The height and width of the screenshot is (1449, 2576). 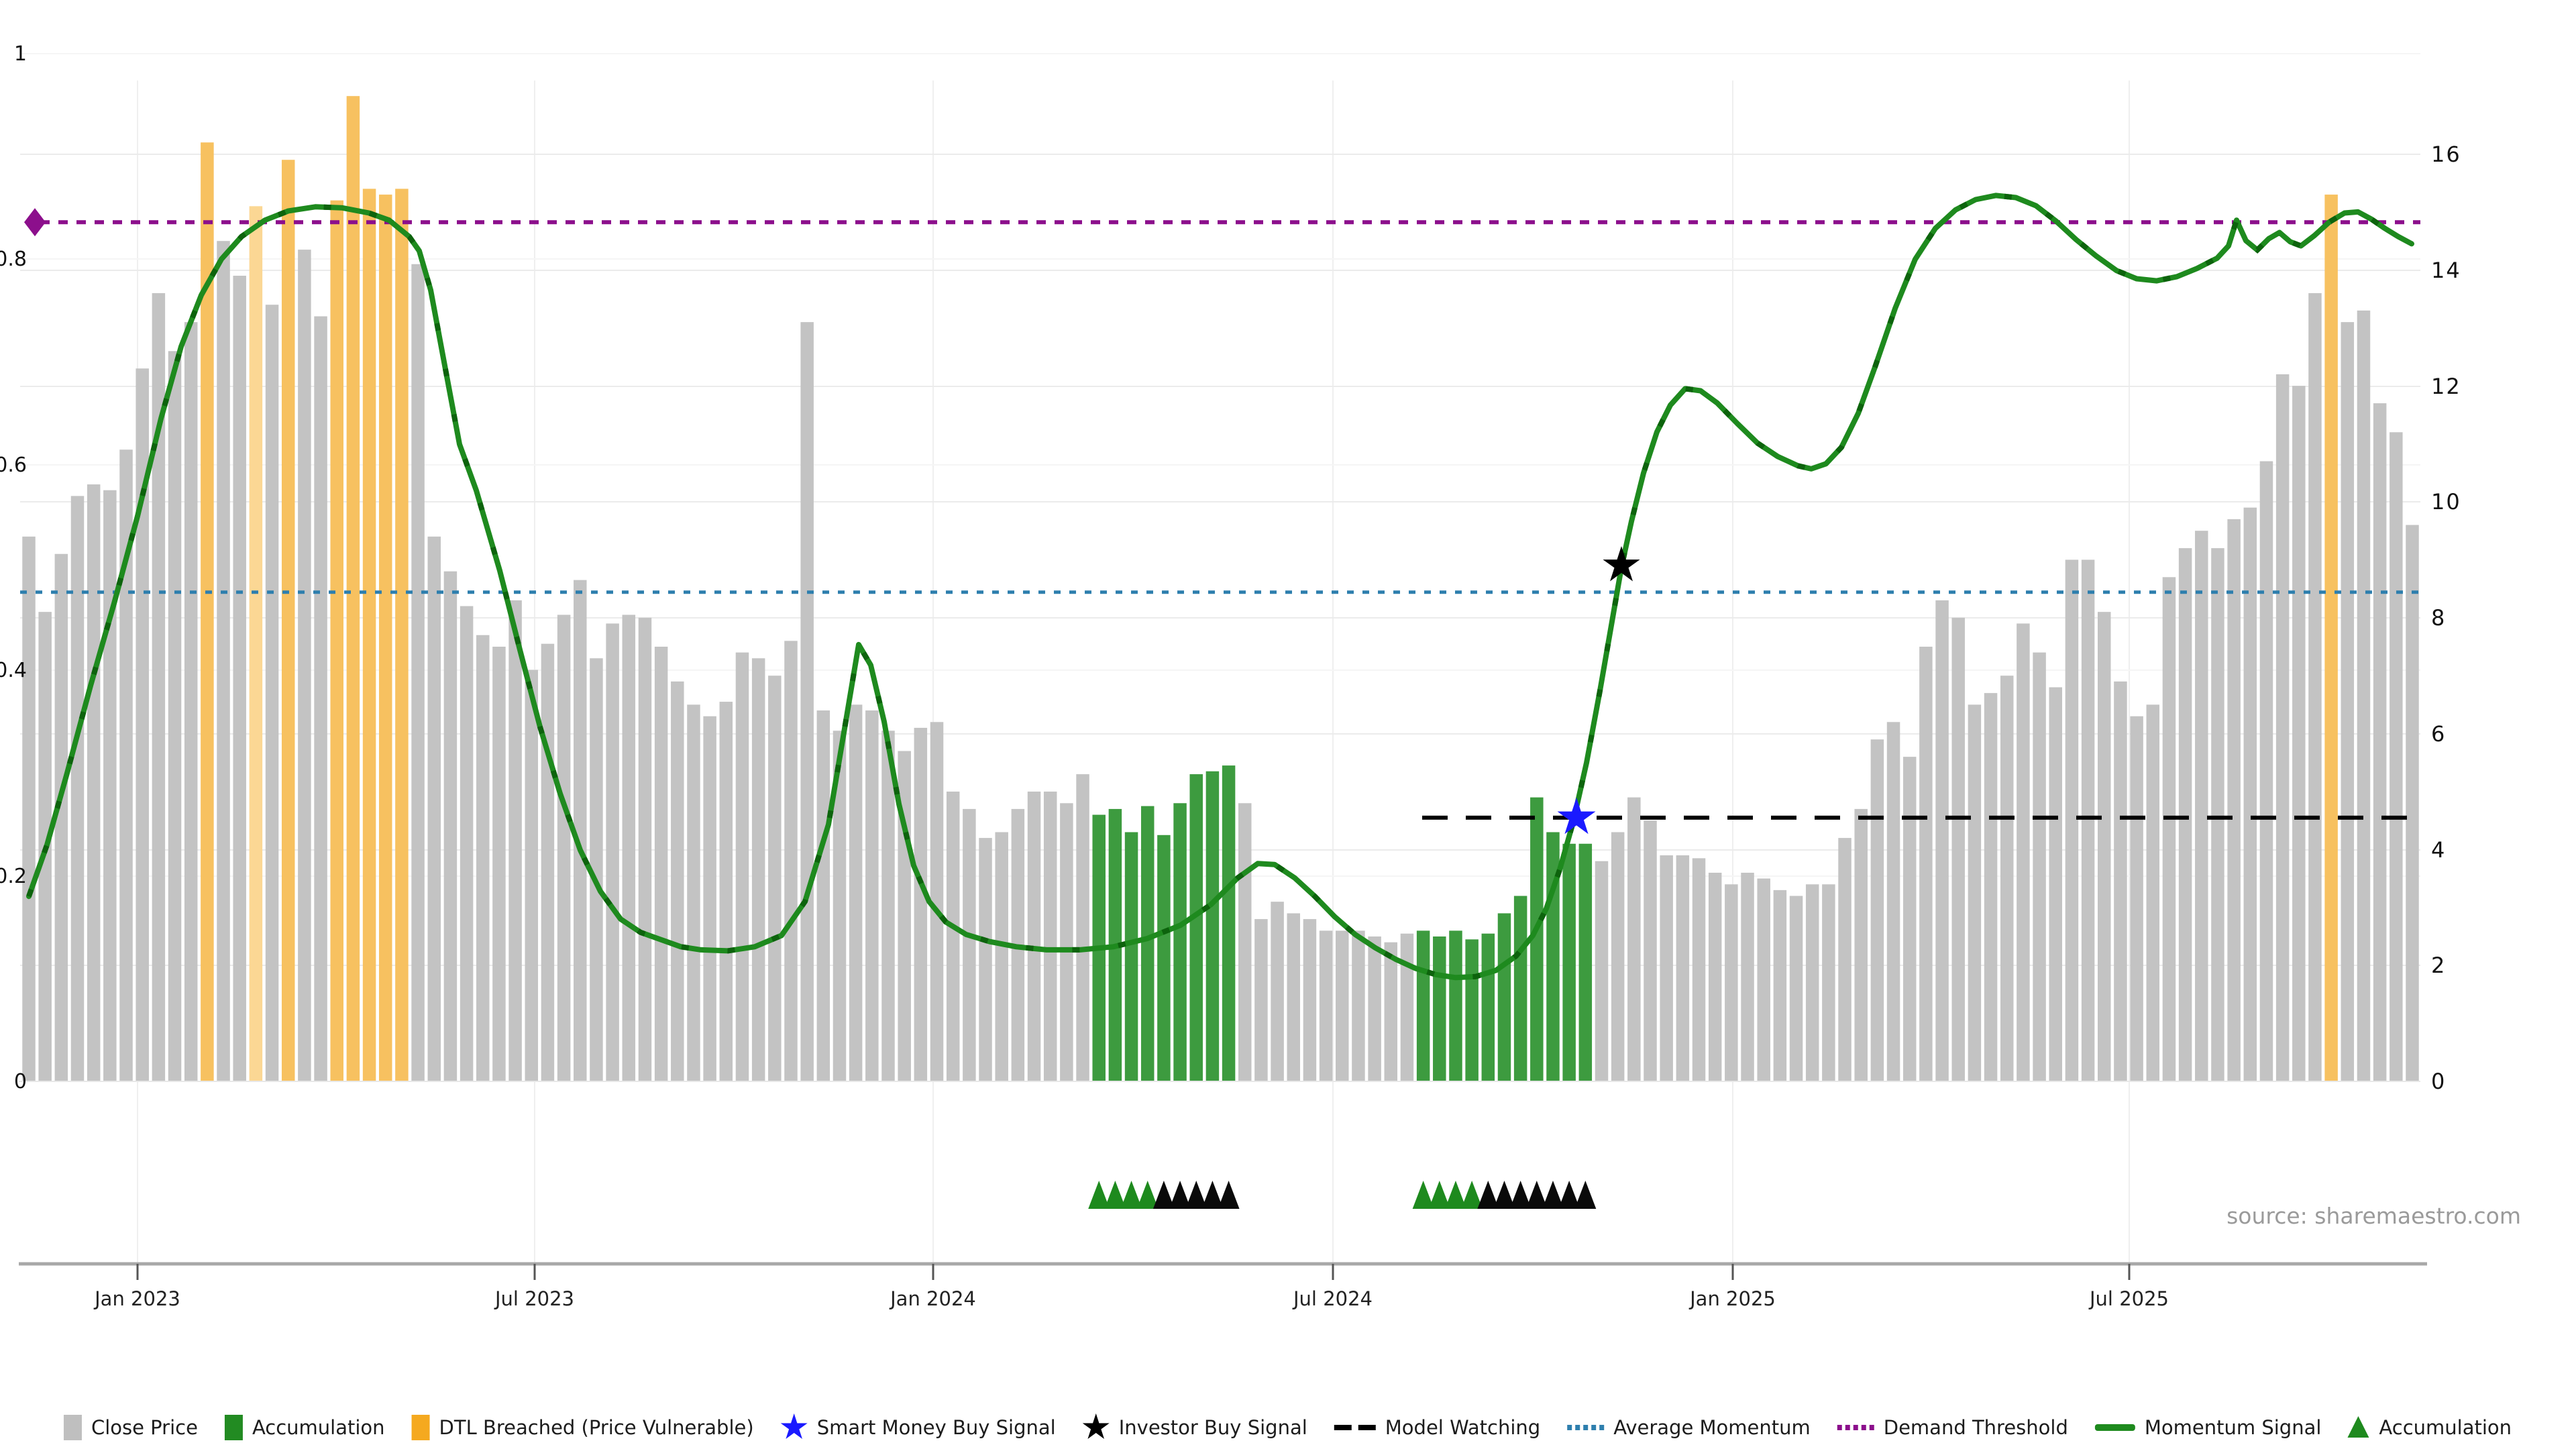 What do you see at coordinates (2445, 1427) in the screenshot?
I see `legend-item-label: Accumulation` at bounding box center [2445, 1427].